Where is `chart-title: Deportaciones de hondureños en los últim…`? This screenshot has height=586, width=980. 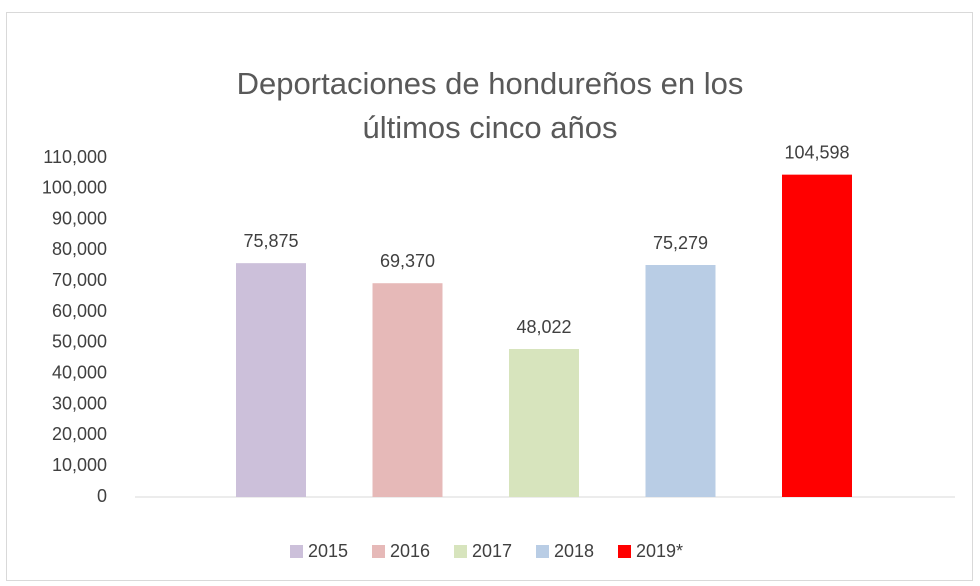
chart-title: Deportaciones de hondureños en los últim… is located at coordinates (490, 105).